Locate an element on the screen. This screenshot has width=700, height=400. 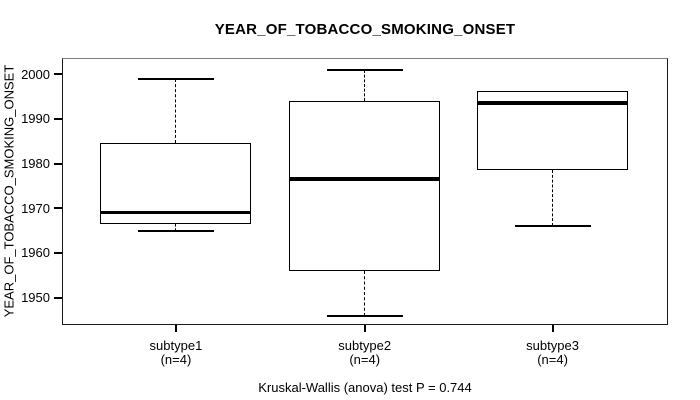
y-tick-label: 1960 is located at coordinates (35, 253).